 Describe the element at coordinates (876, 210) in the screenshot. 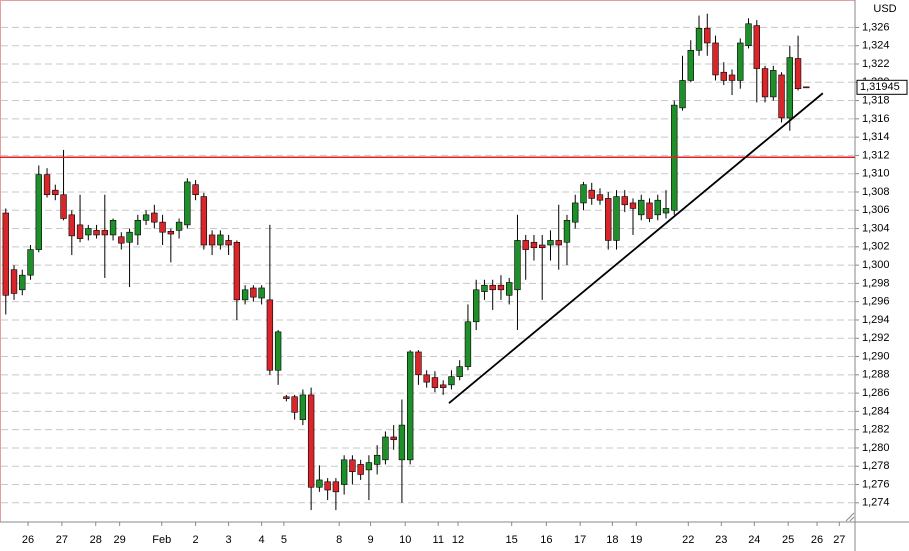

I see `y-tick-label: 1,306` at that location.